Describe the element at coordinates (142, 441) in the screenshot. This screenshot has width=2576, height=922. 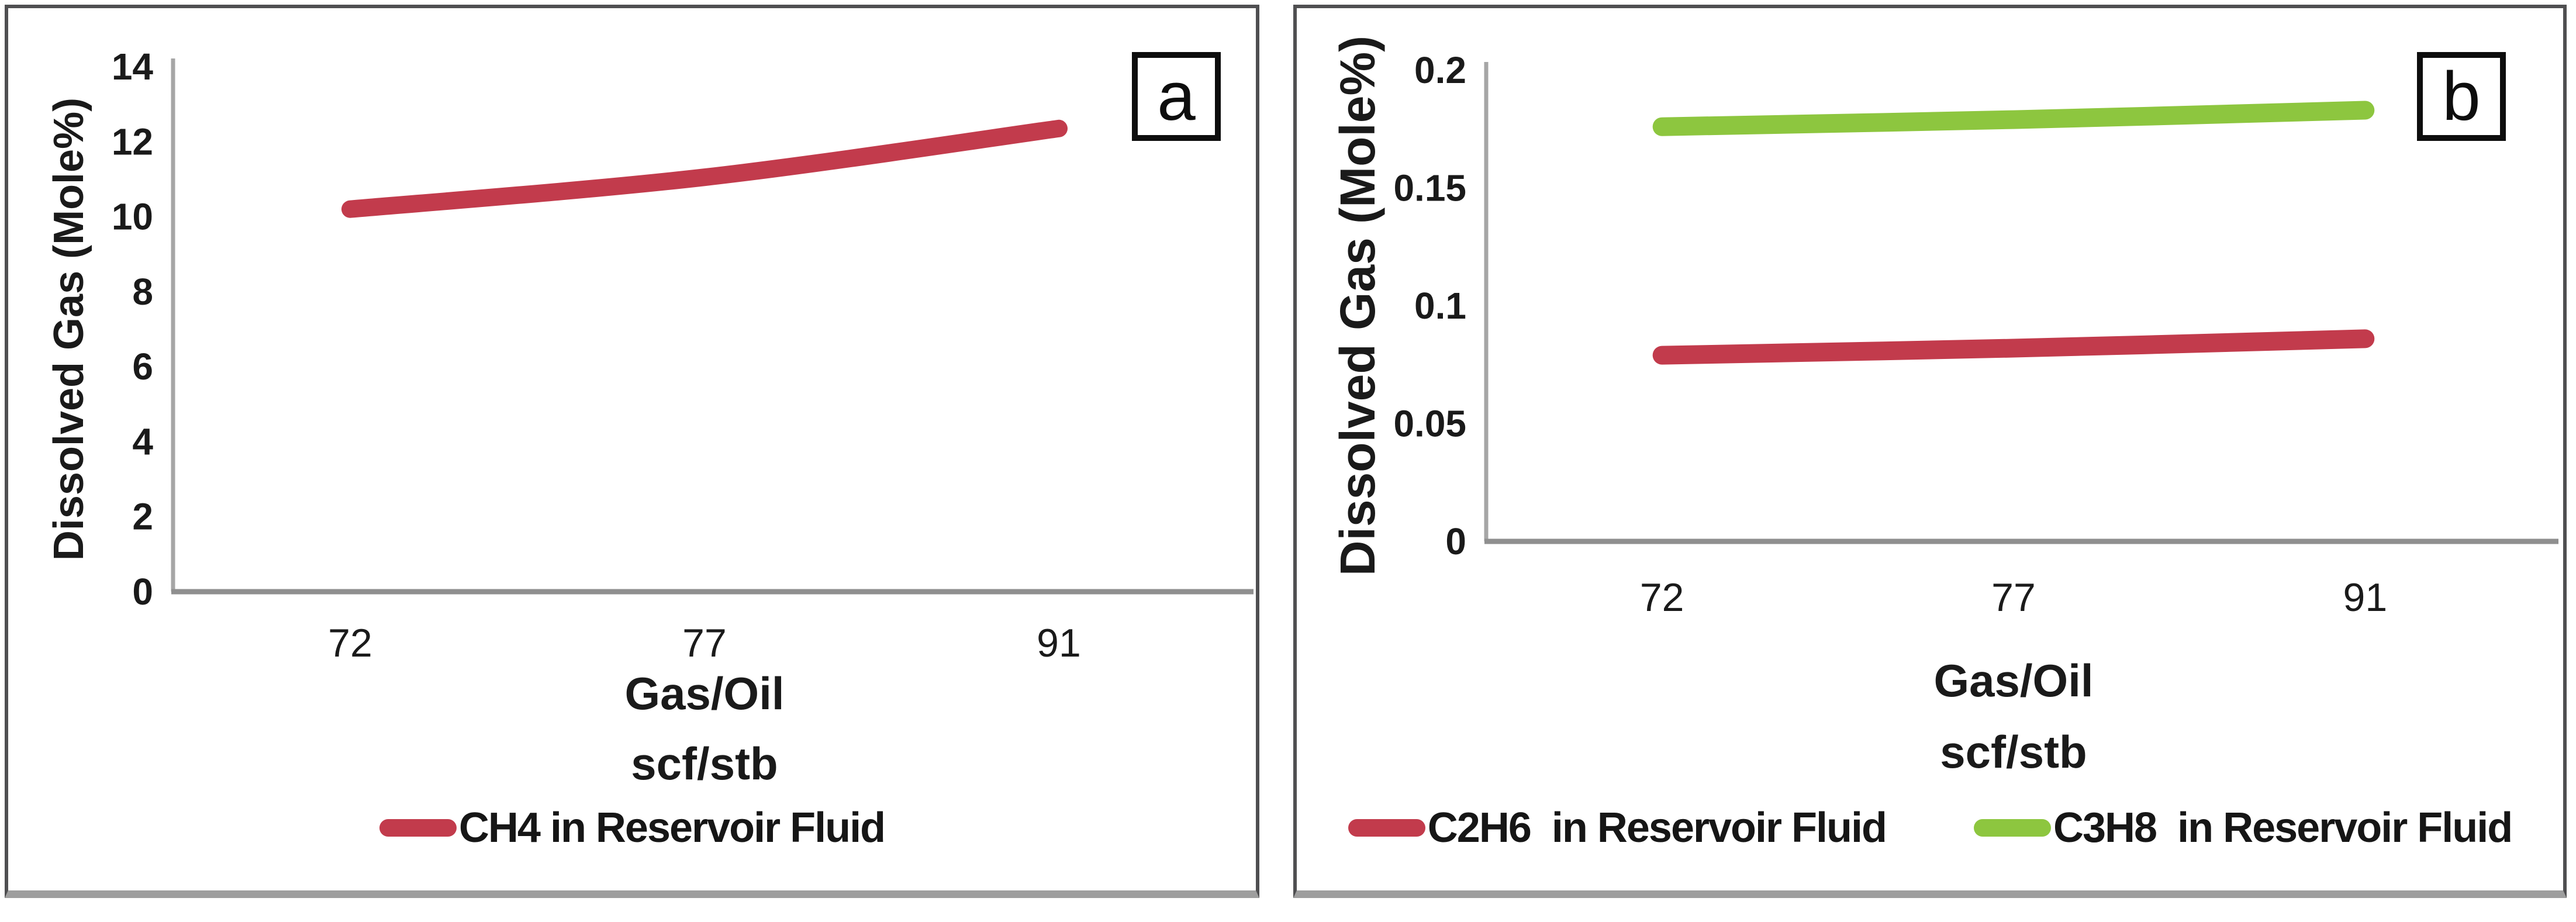
I see `y-tick-label: 4` at that location.